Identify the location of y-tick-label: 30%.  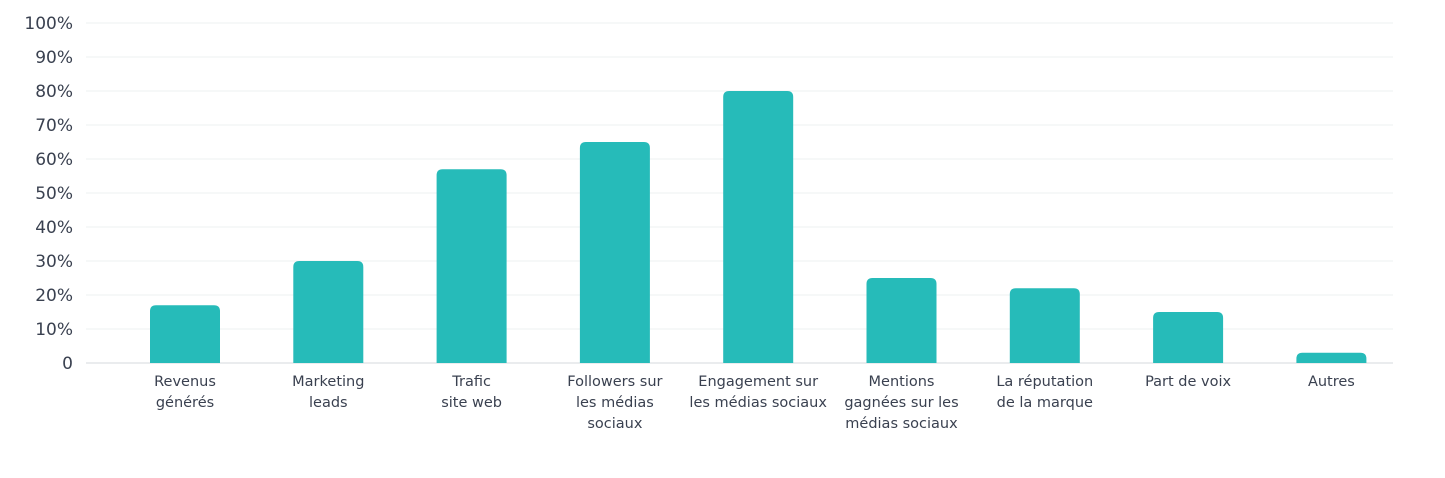
(54, 262).